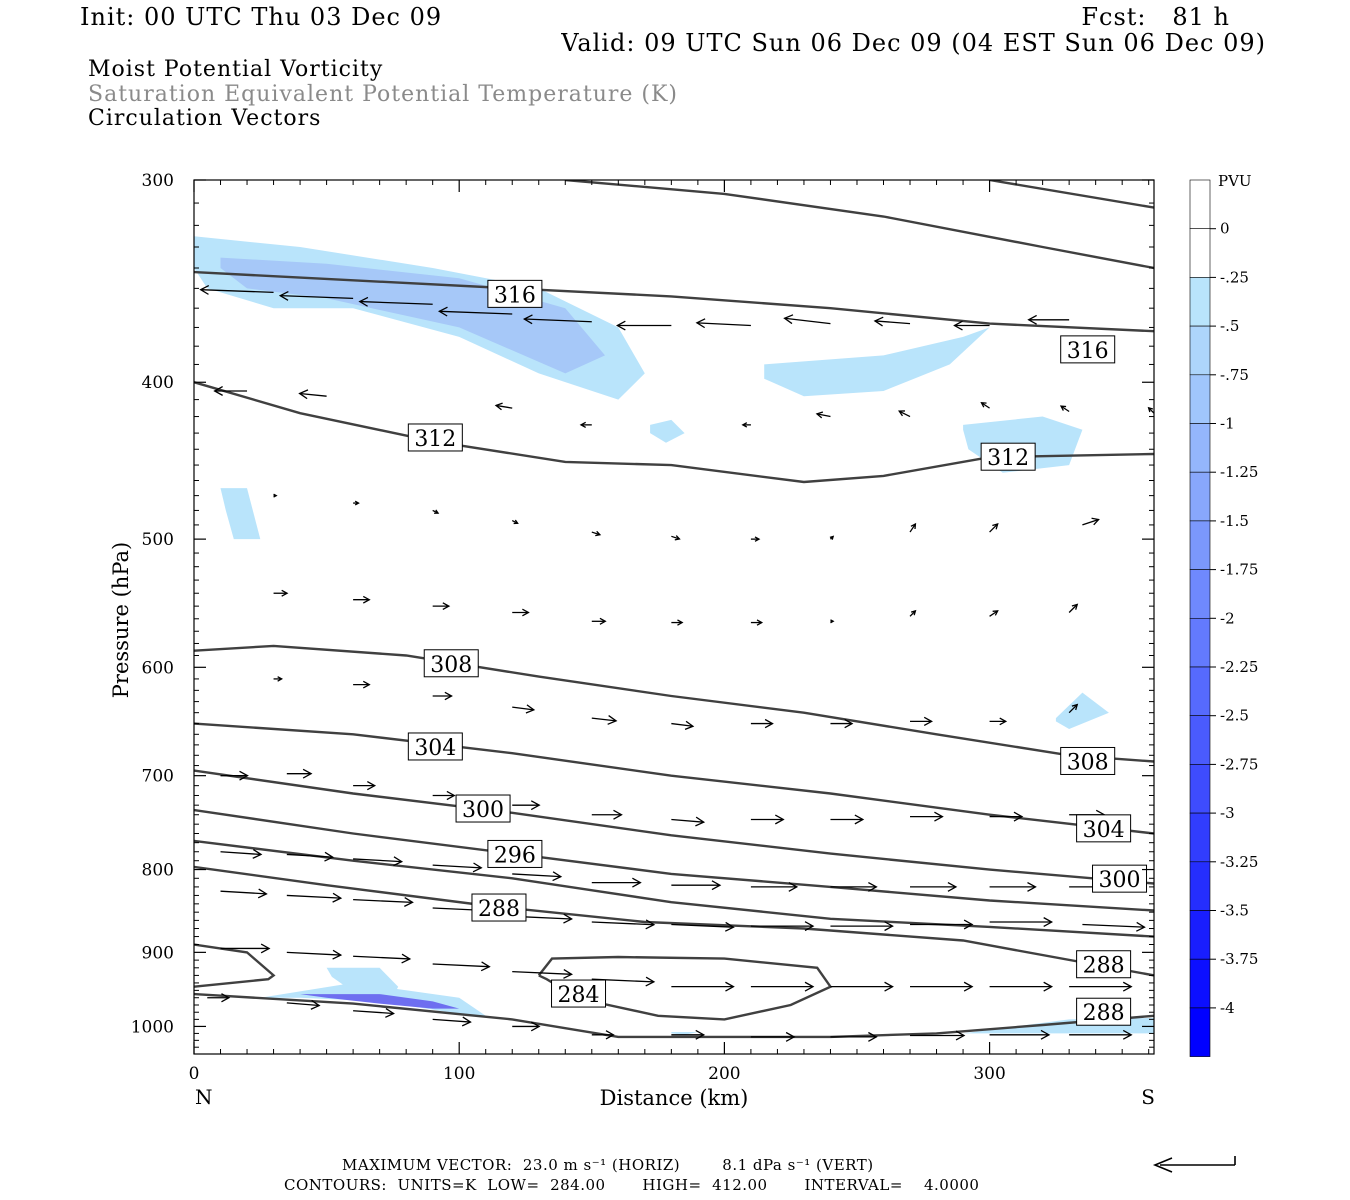 The image size is (1350, 1200). Describe the element at coordinates (158, 777) in the screenshot. I see `y-tick-label: 700` at that location.